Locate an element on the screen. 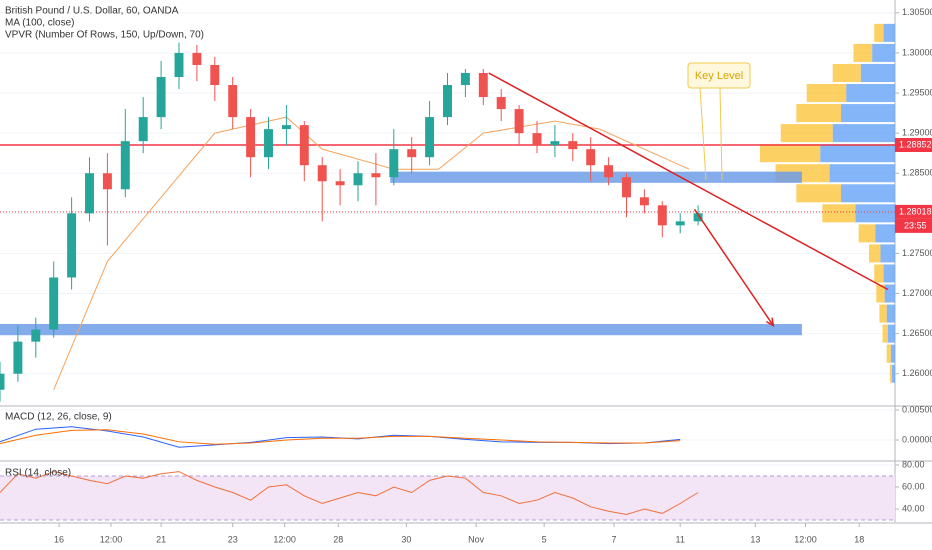 Image resolution: width=932 pixels, height=550 pixels. countdown-box is located at coordinates (913, 225).